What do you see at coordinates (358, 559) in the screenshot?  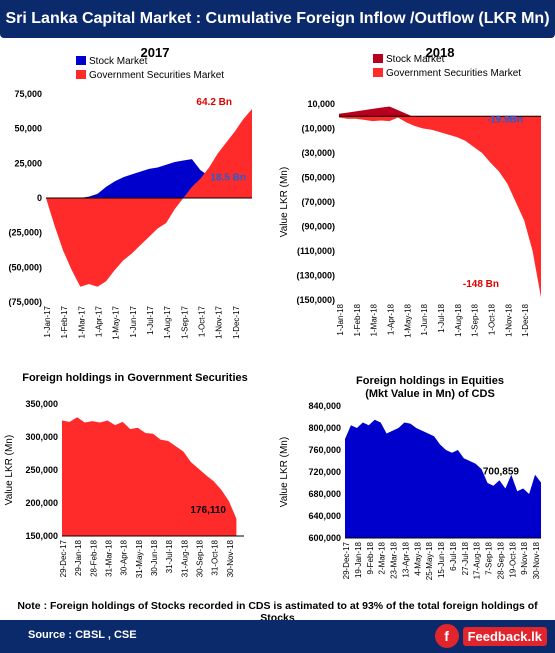 I see `x-tick-label: 19-Jan-18` at bounding box center [358, 559].